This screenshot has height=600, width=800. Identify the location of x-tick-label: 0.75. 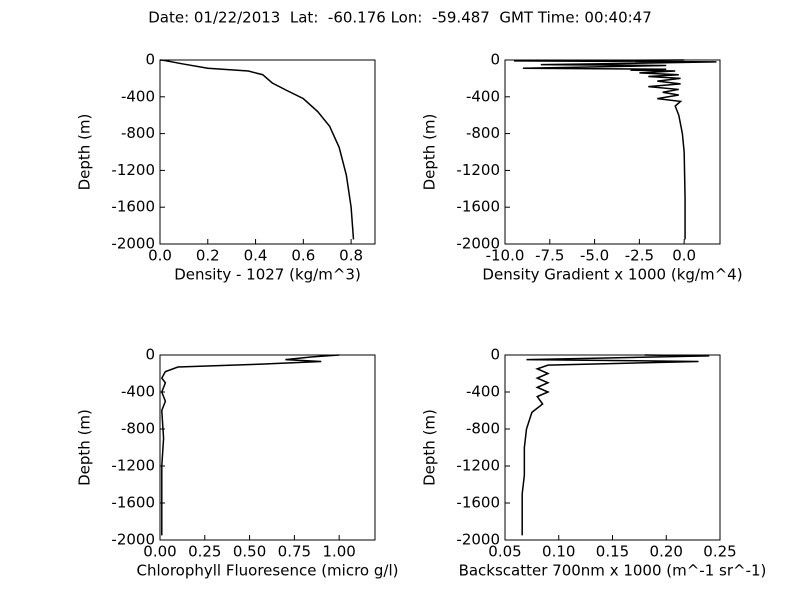
(294, 552).